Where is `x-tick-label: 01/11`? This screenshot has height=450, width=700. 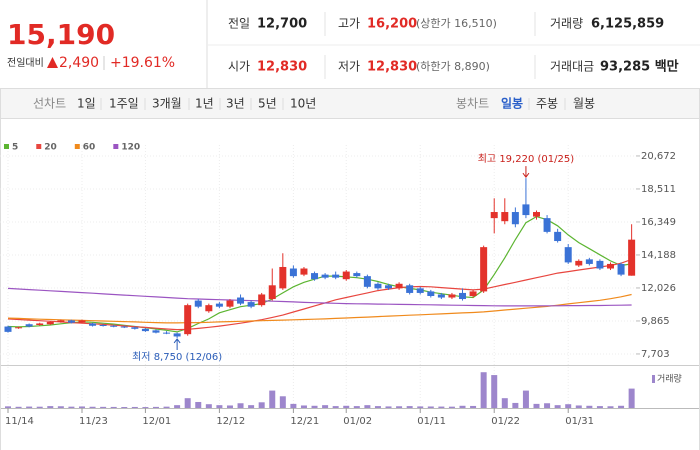 x-tick-label: 01/11 is located at coordinates (431, 421).